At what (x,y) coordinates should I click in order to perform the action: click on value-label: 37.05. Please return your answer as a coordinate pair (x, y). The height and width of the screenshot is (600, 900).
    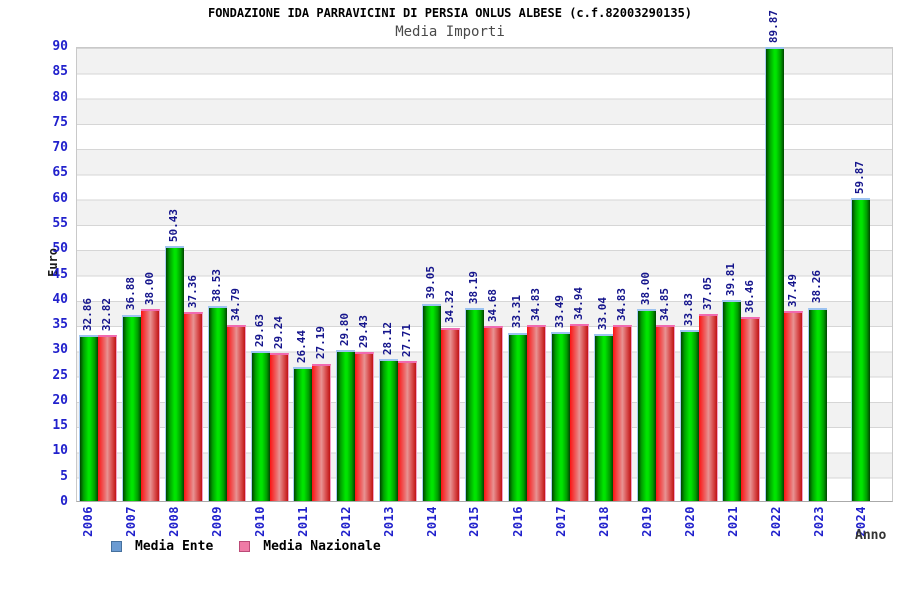
    Looking at the image, I should click on (707, 293).